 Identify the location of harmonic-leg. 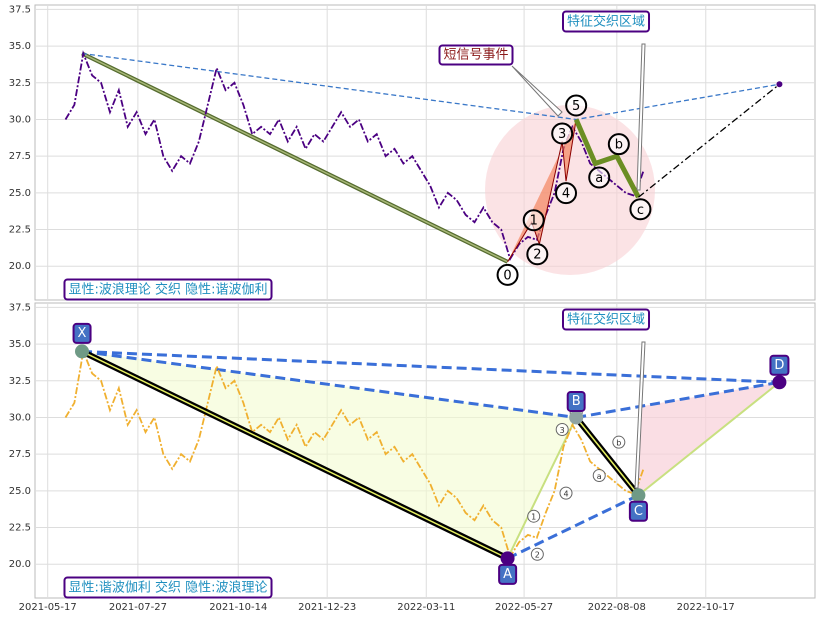
(709, 439).